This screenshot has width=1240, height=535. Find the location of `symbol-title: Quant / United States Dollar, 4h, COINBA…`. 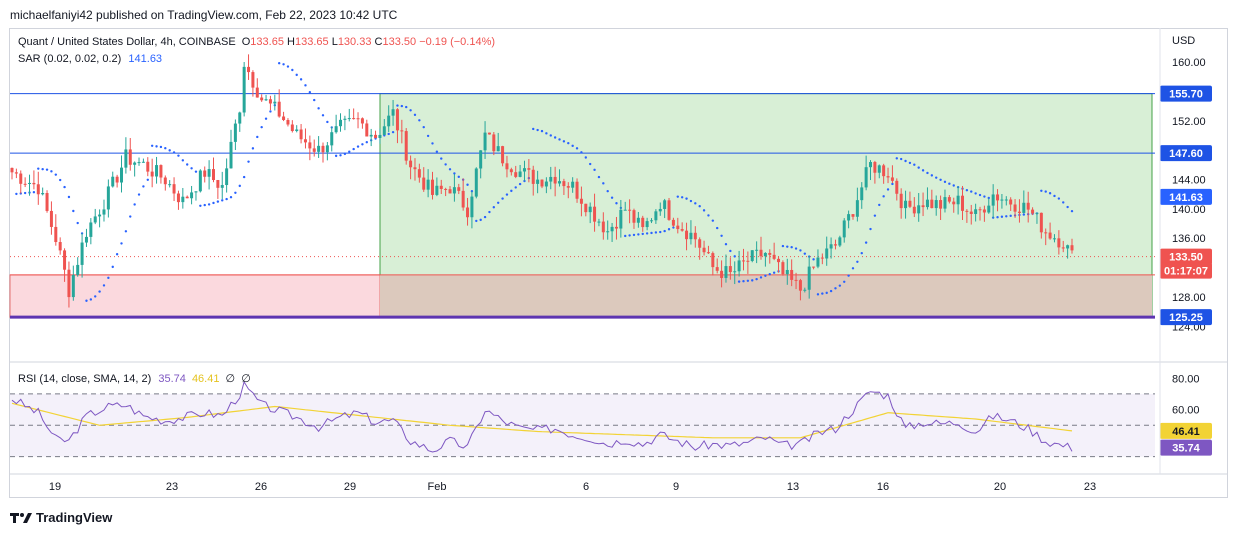

symbol-title: Quant / United States Dollar, 4h, COINBA… is located at coordinates (127, 42).